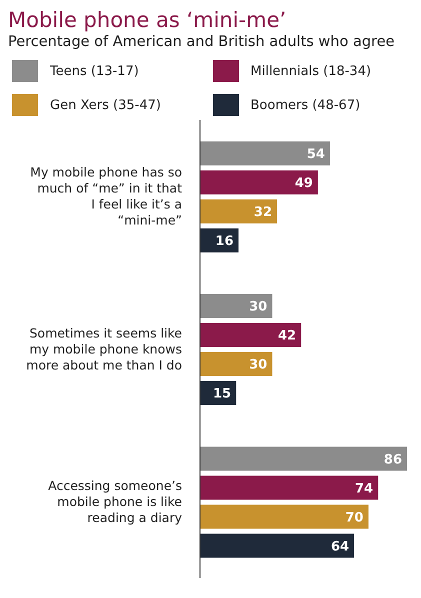  Describe the element at coordinates (303, 183) in the screenshot. I see `data-label: 49` at that location.